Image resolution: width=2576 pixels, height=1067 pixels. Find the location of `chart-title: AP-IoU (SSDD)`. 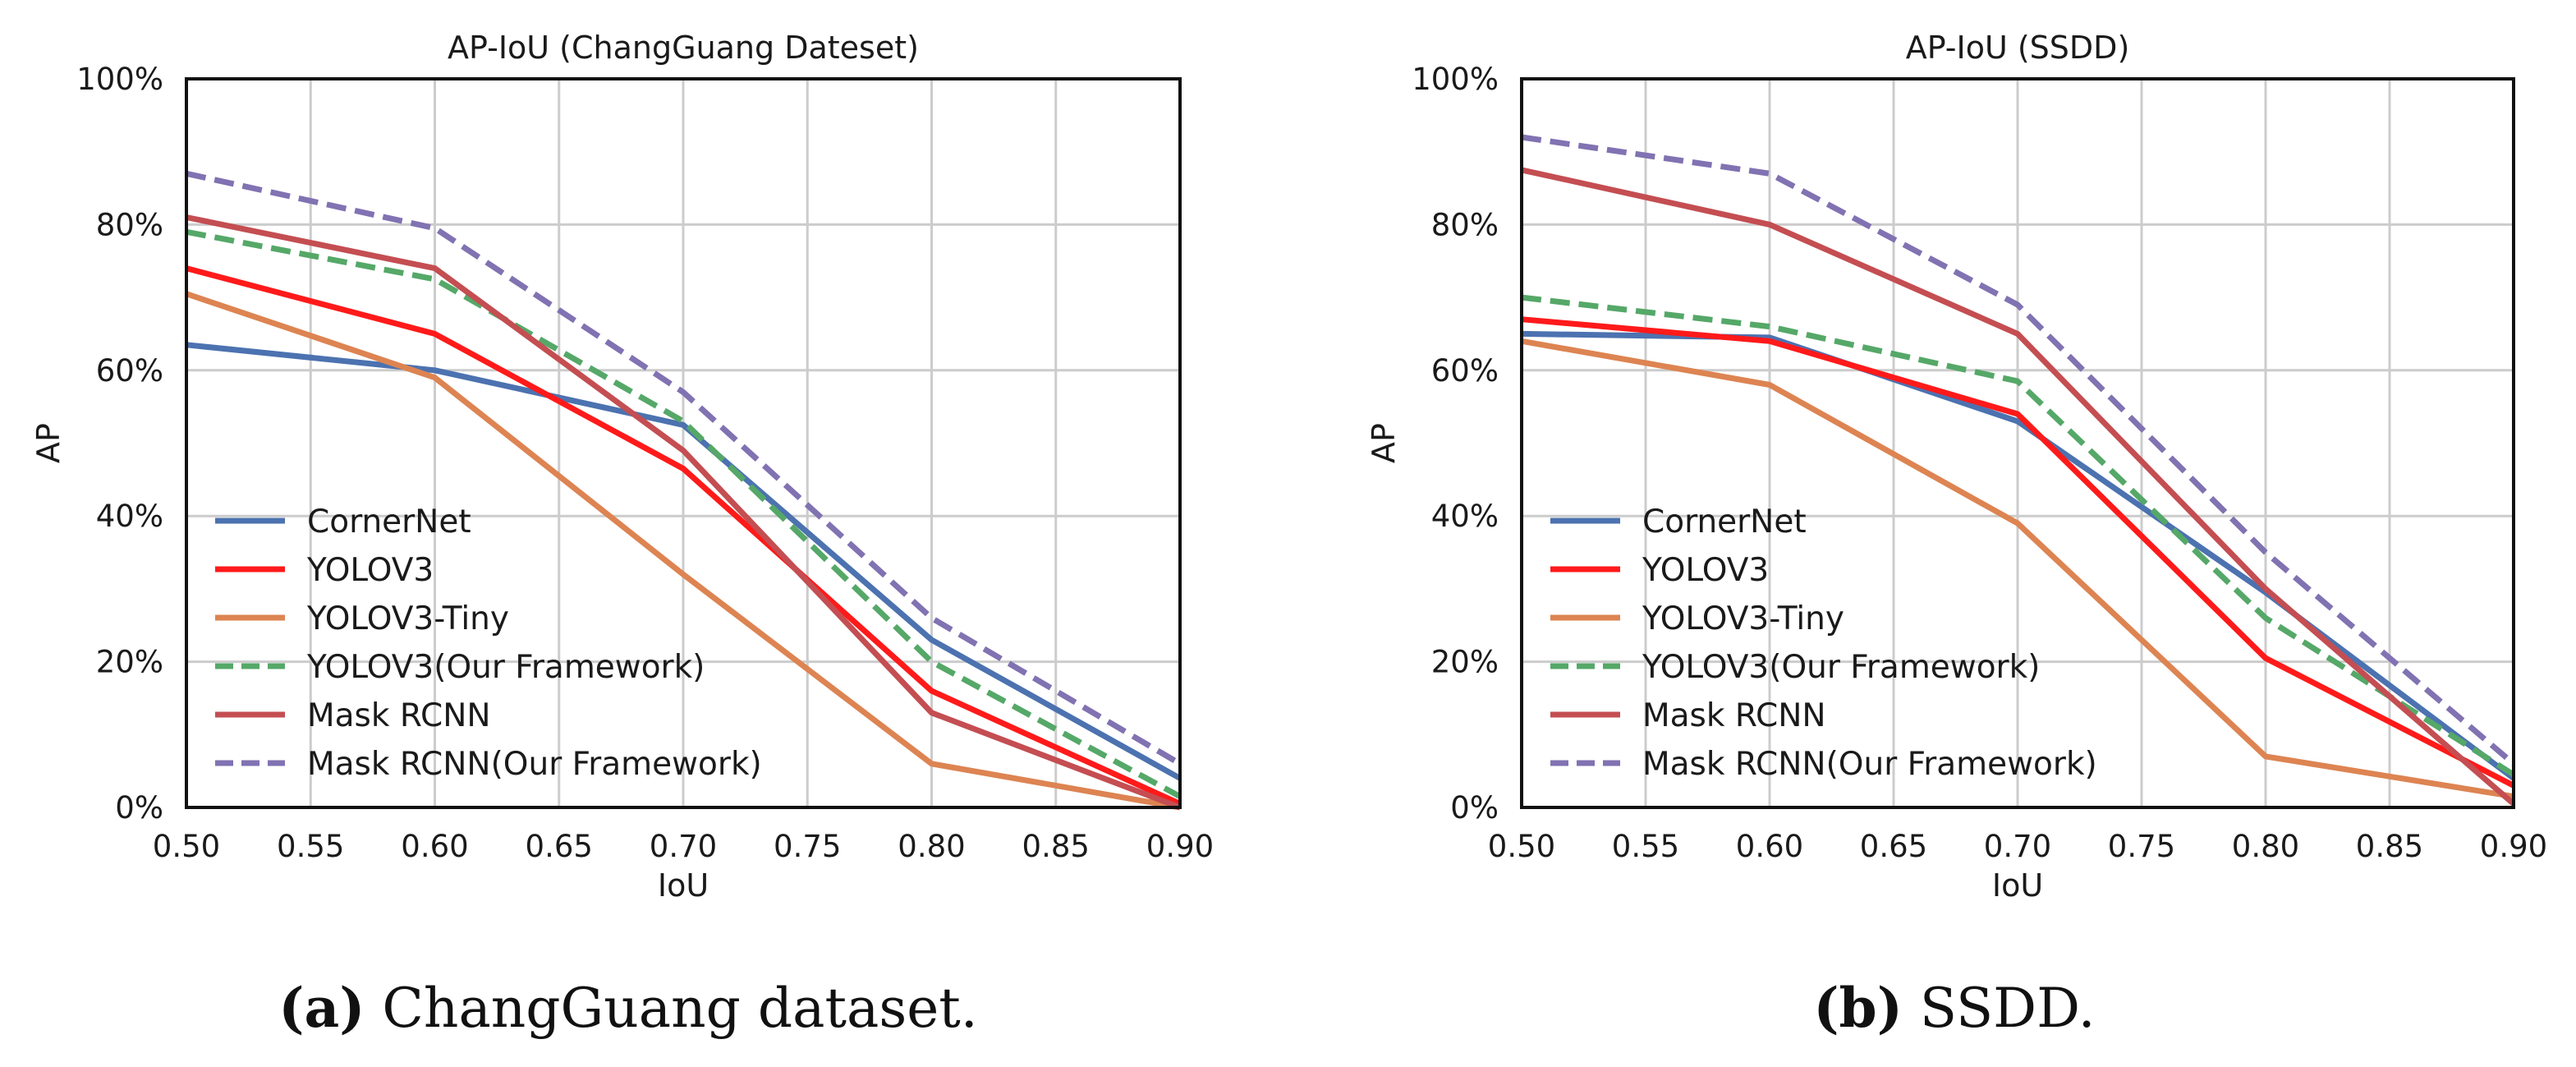

chart-title: AP-IoU (SSDD) is located at coordinates (2018, 48).